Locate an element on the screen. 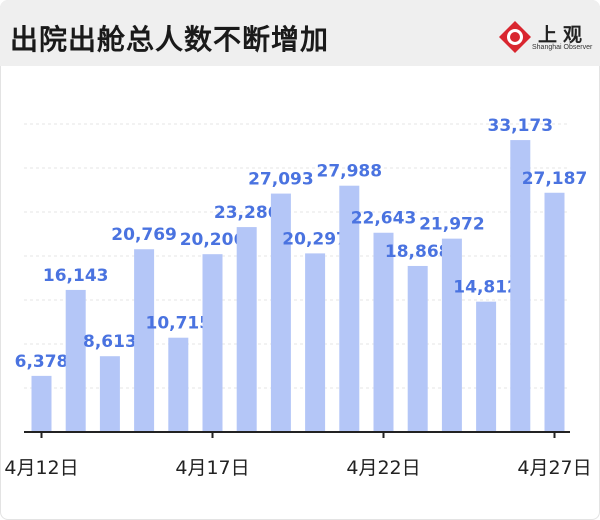  bar-4月16日 is located at coordinates (178, 384).